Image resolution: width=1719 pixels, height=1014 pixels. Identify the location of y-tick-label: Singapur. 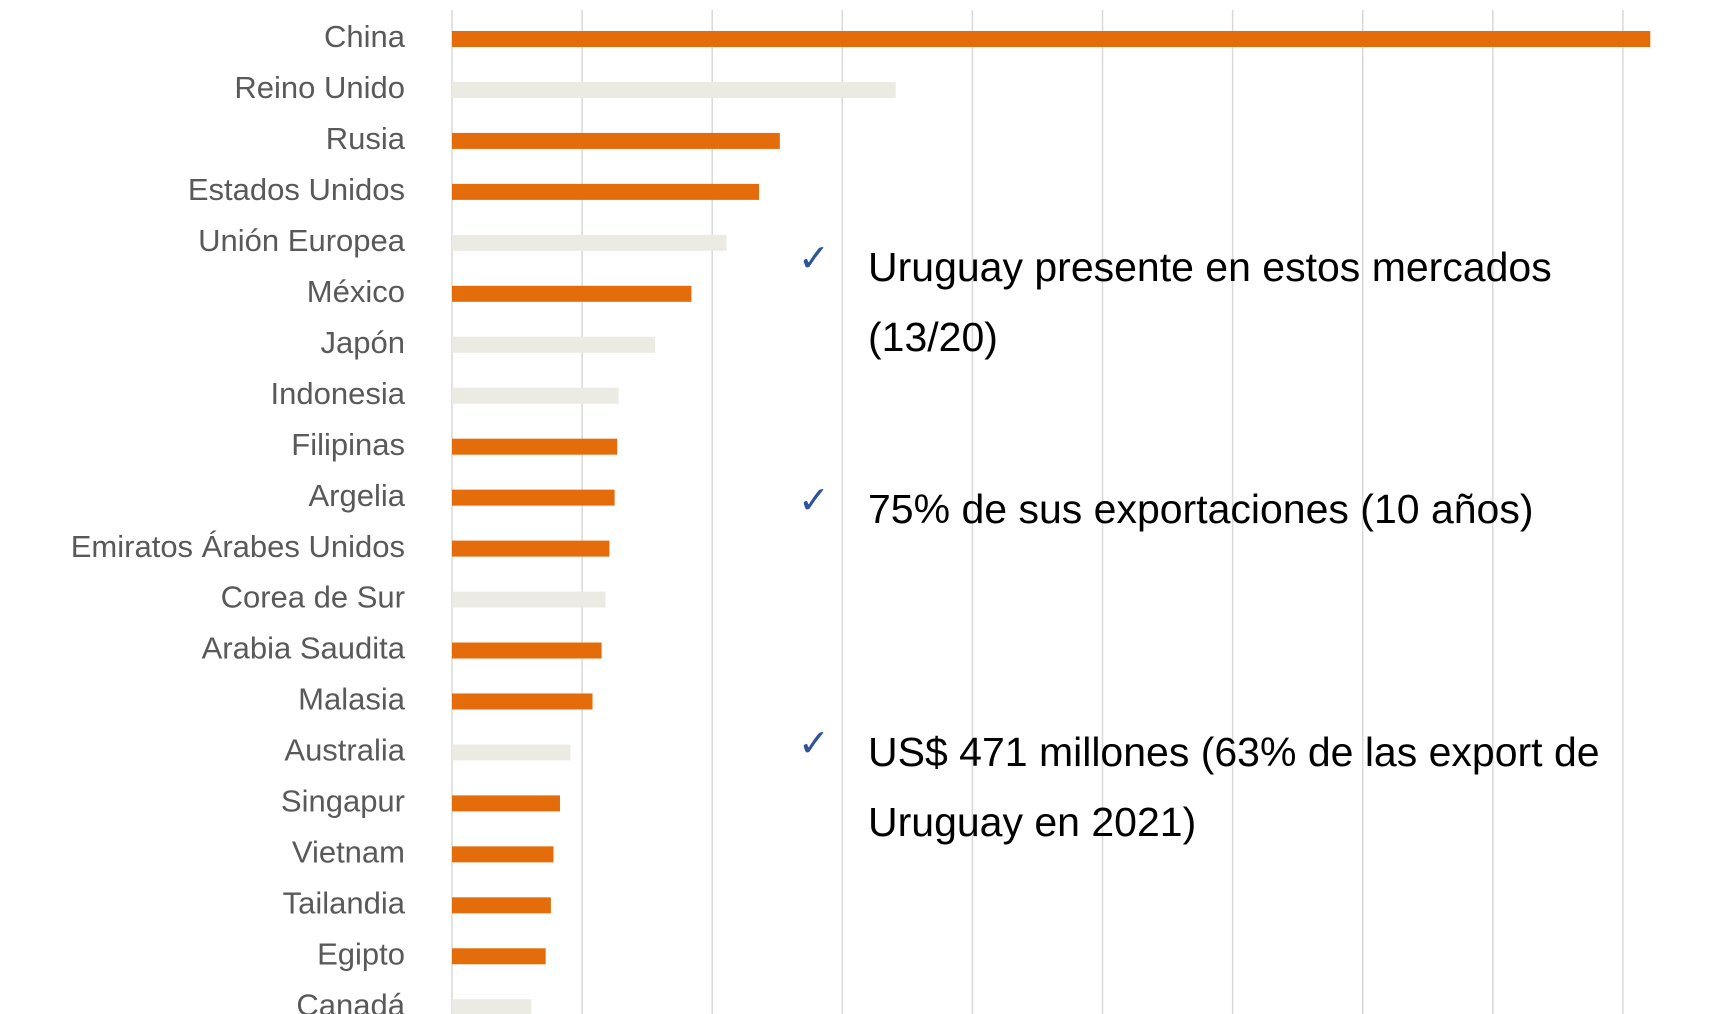
(343, 801).